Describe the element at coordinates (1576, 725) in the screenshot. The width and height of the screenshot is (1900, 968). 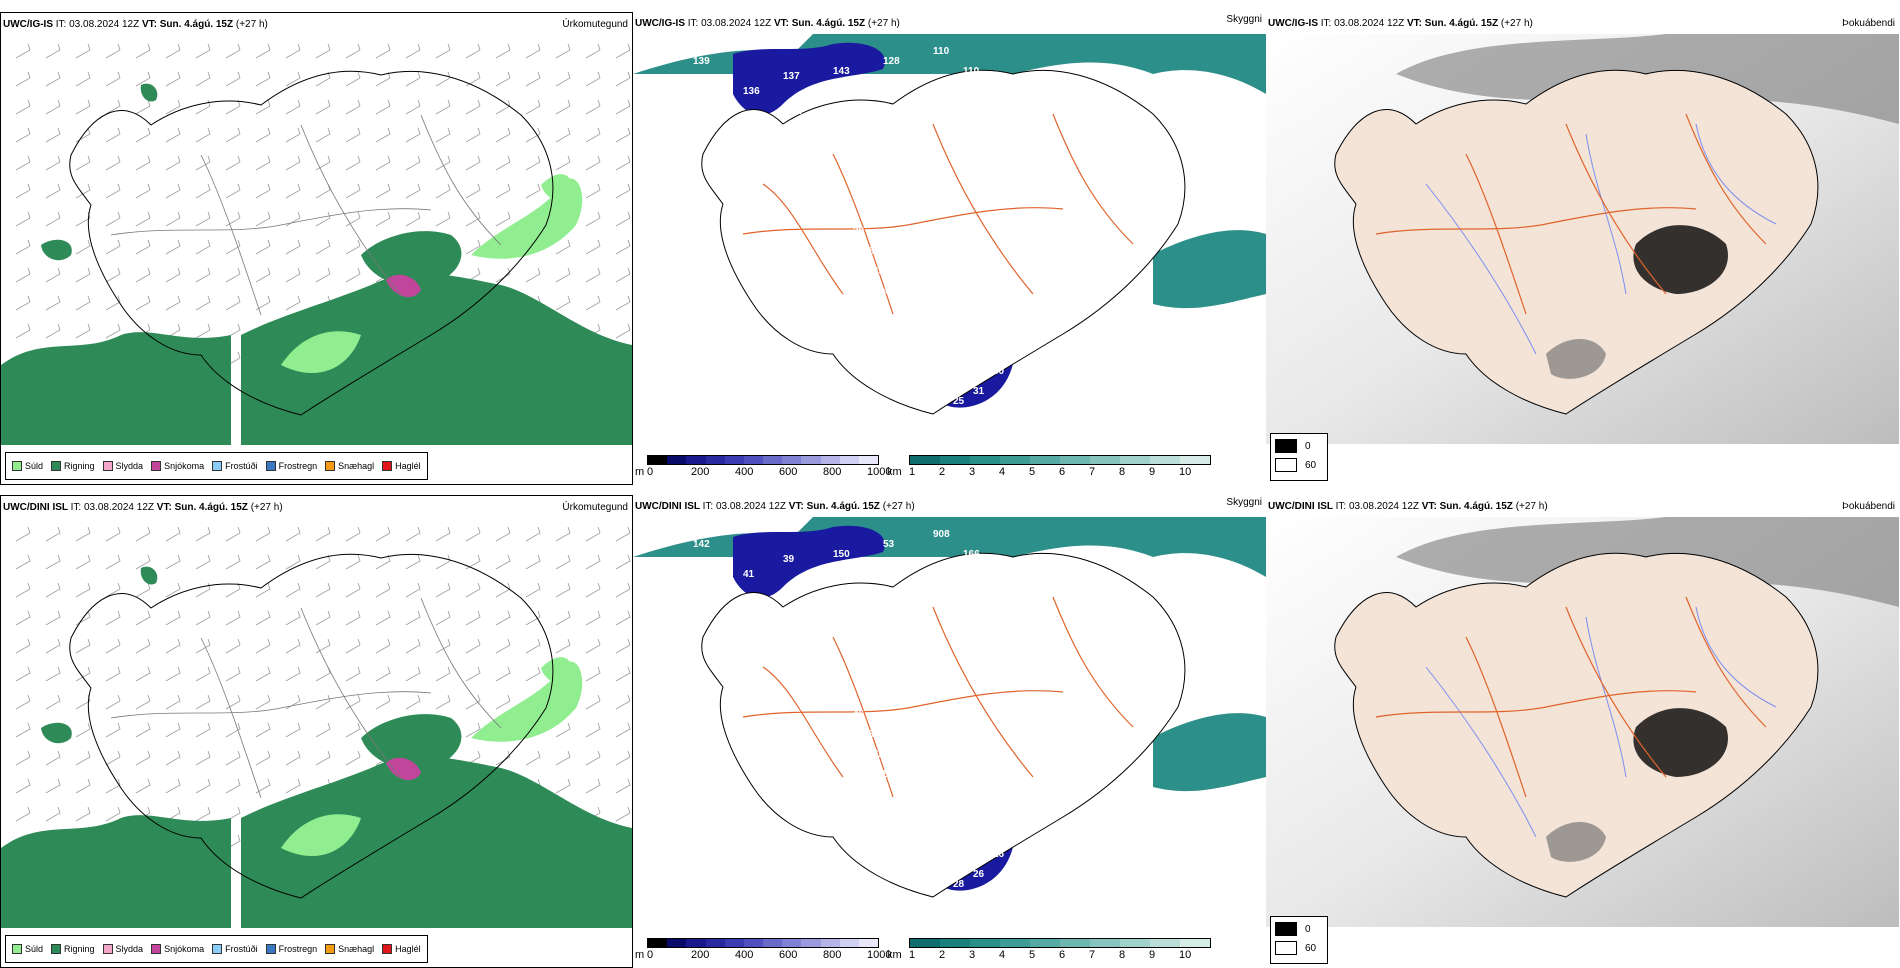
I see `iceland-land` at that location.